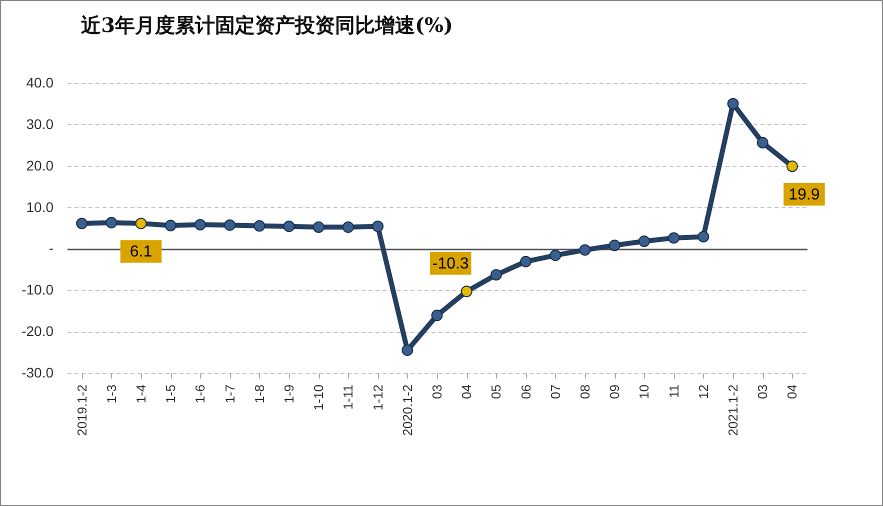 The image size is (883, 506). I want to click on y-tick-label: 30.0, so click(40, 124).